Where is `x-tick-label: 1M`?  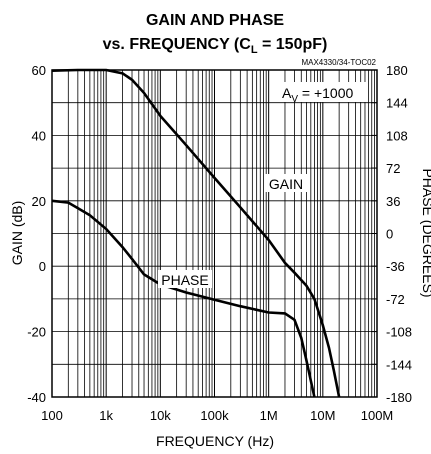 x-tick-label: 1M is located at coordinates (269, 415).